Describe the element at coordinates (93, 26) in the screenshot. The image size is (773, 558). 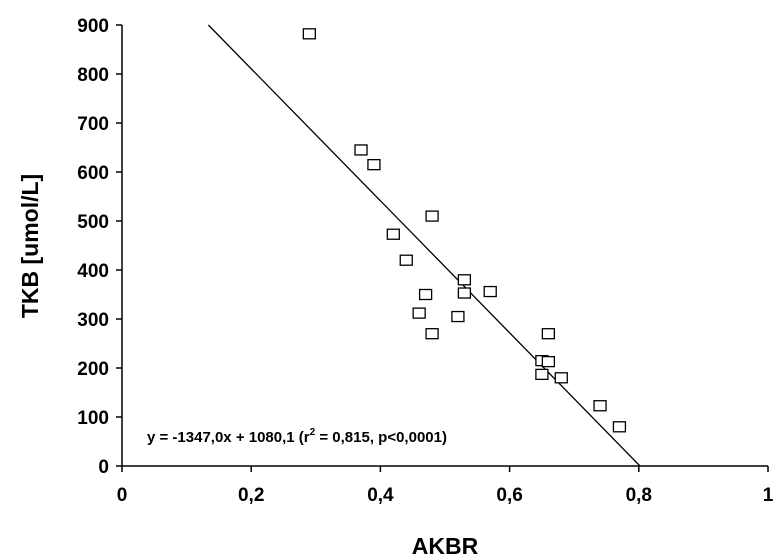
I see `y-tick-label: 900` at that location.